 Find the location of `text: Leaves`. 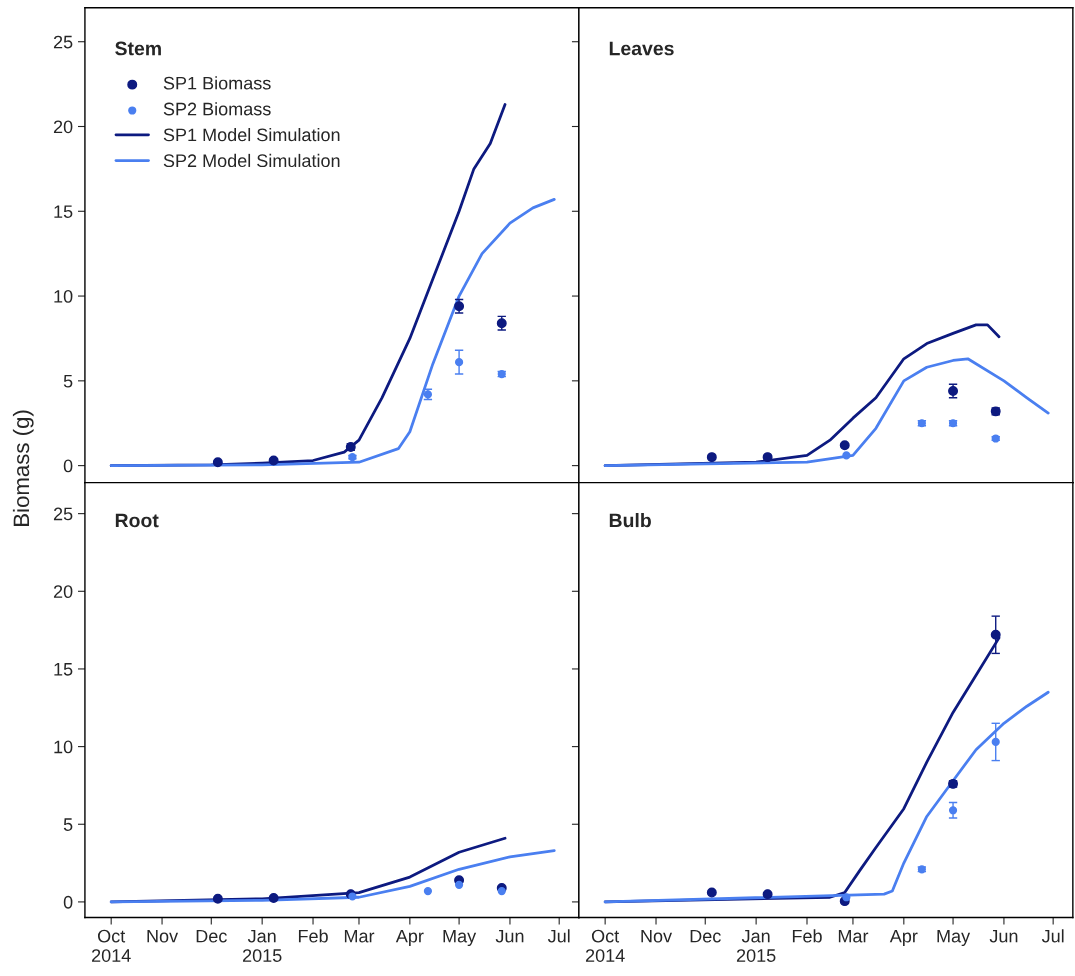

text: Leaves is located at coordinates (641, 48).